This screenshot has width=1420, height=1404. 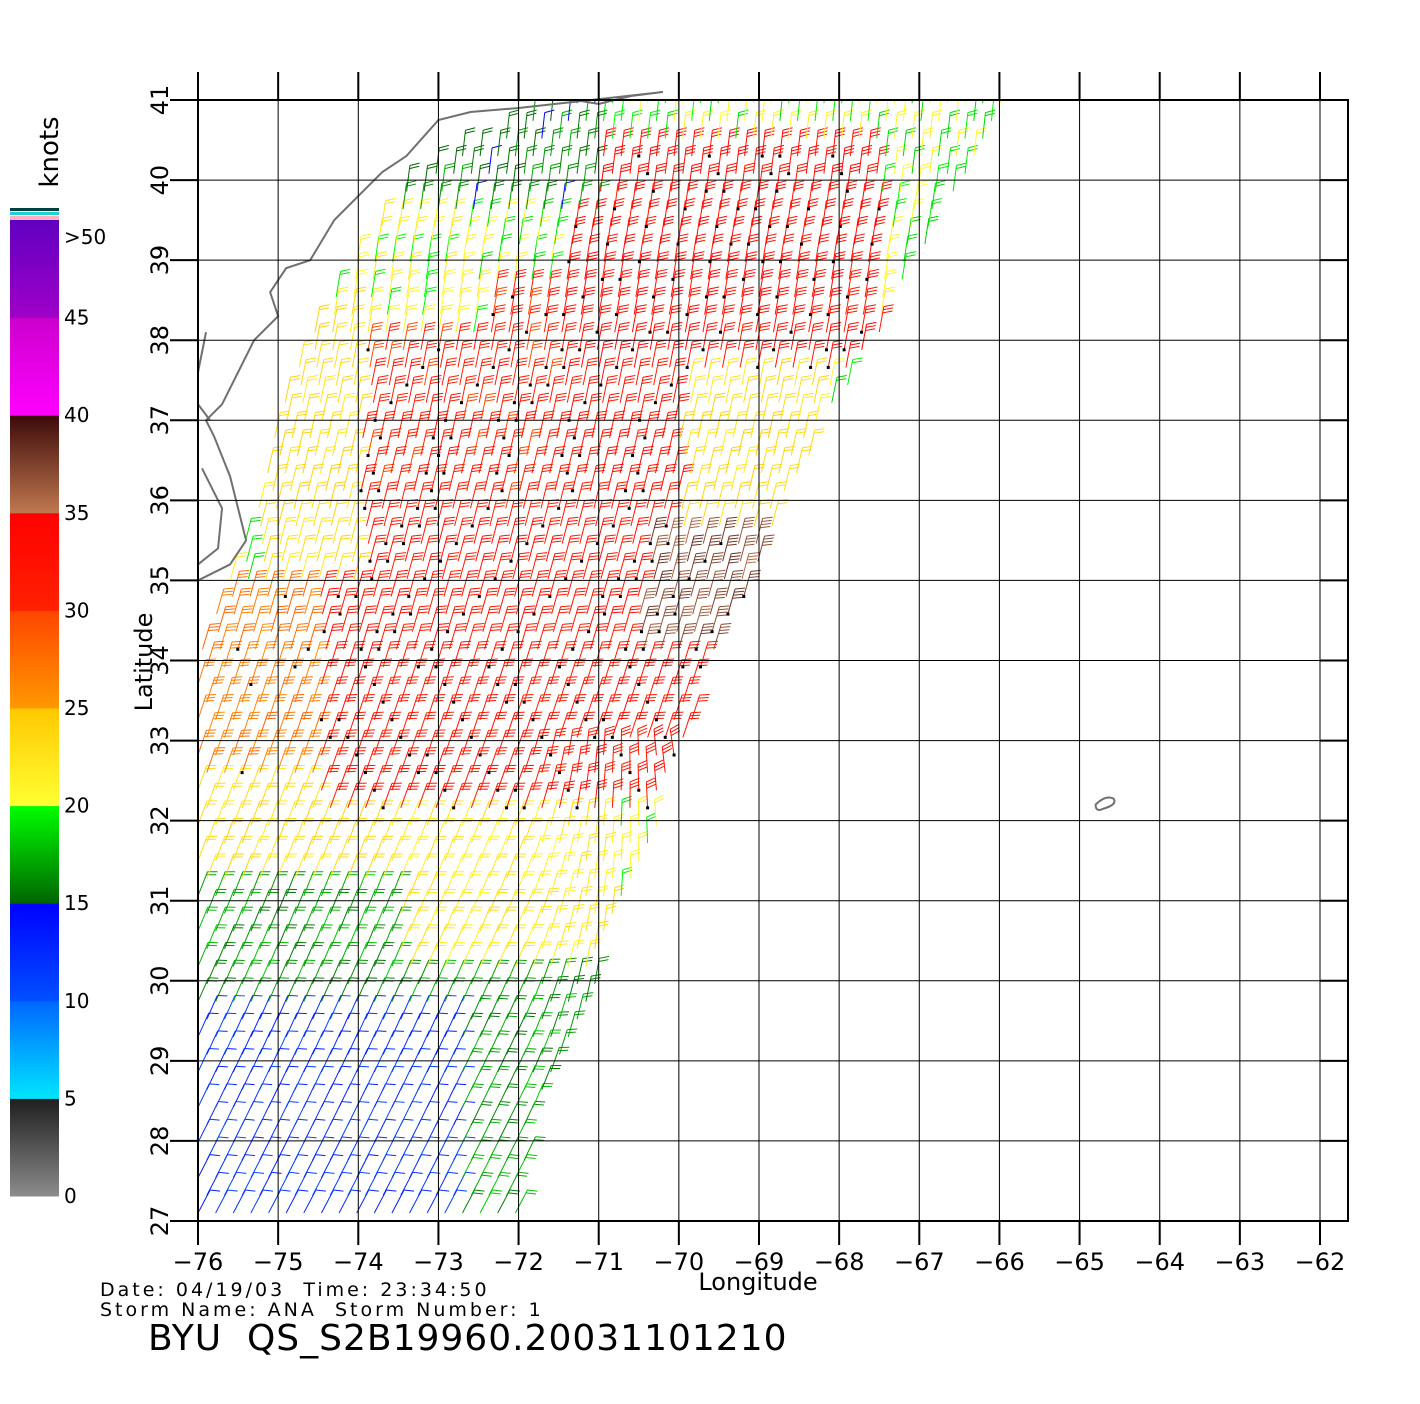 What do you see at coordinates (679, 1262) in the screenshot?
I see `x-tick-label: −70` at bounding box center [679, 1262].